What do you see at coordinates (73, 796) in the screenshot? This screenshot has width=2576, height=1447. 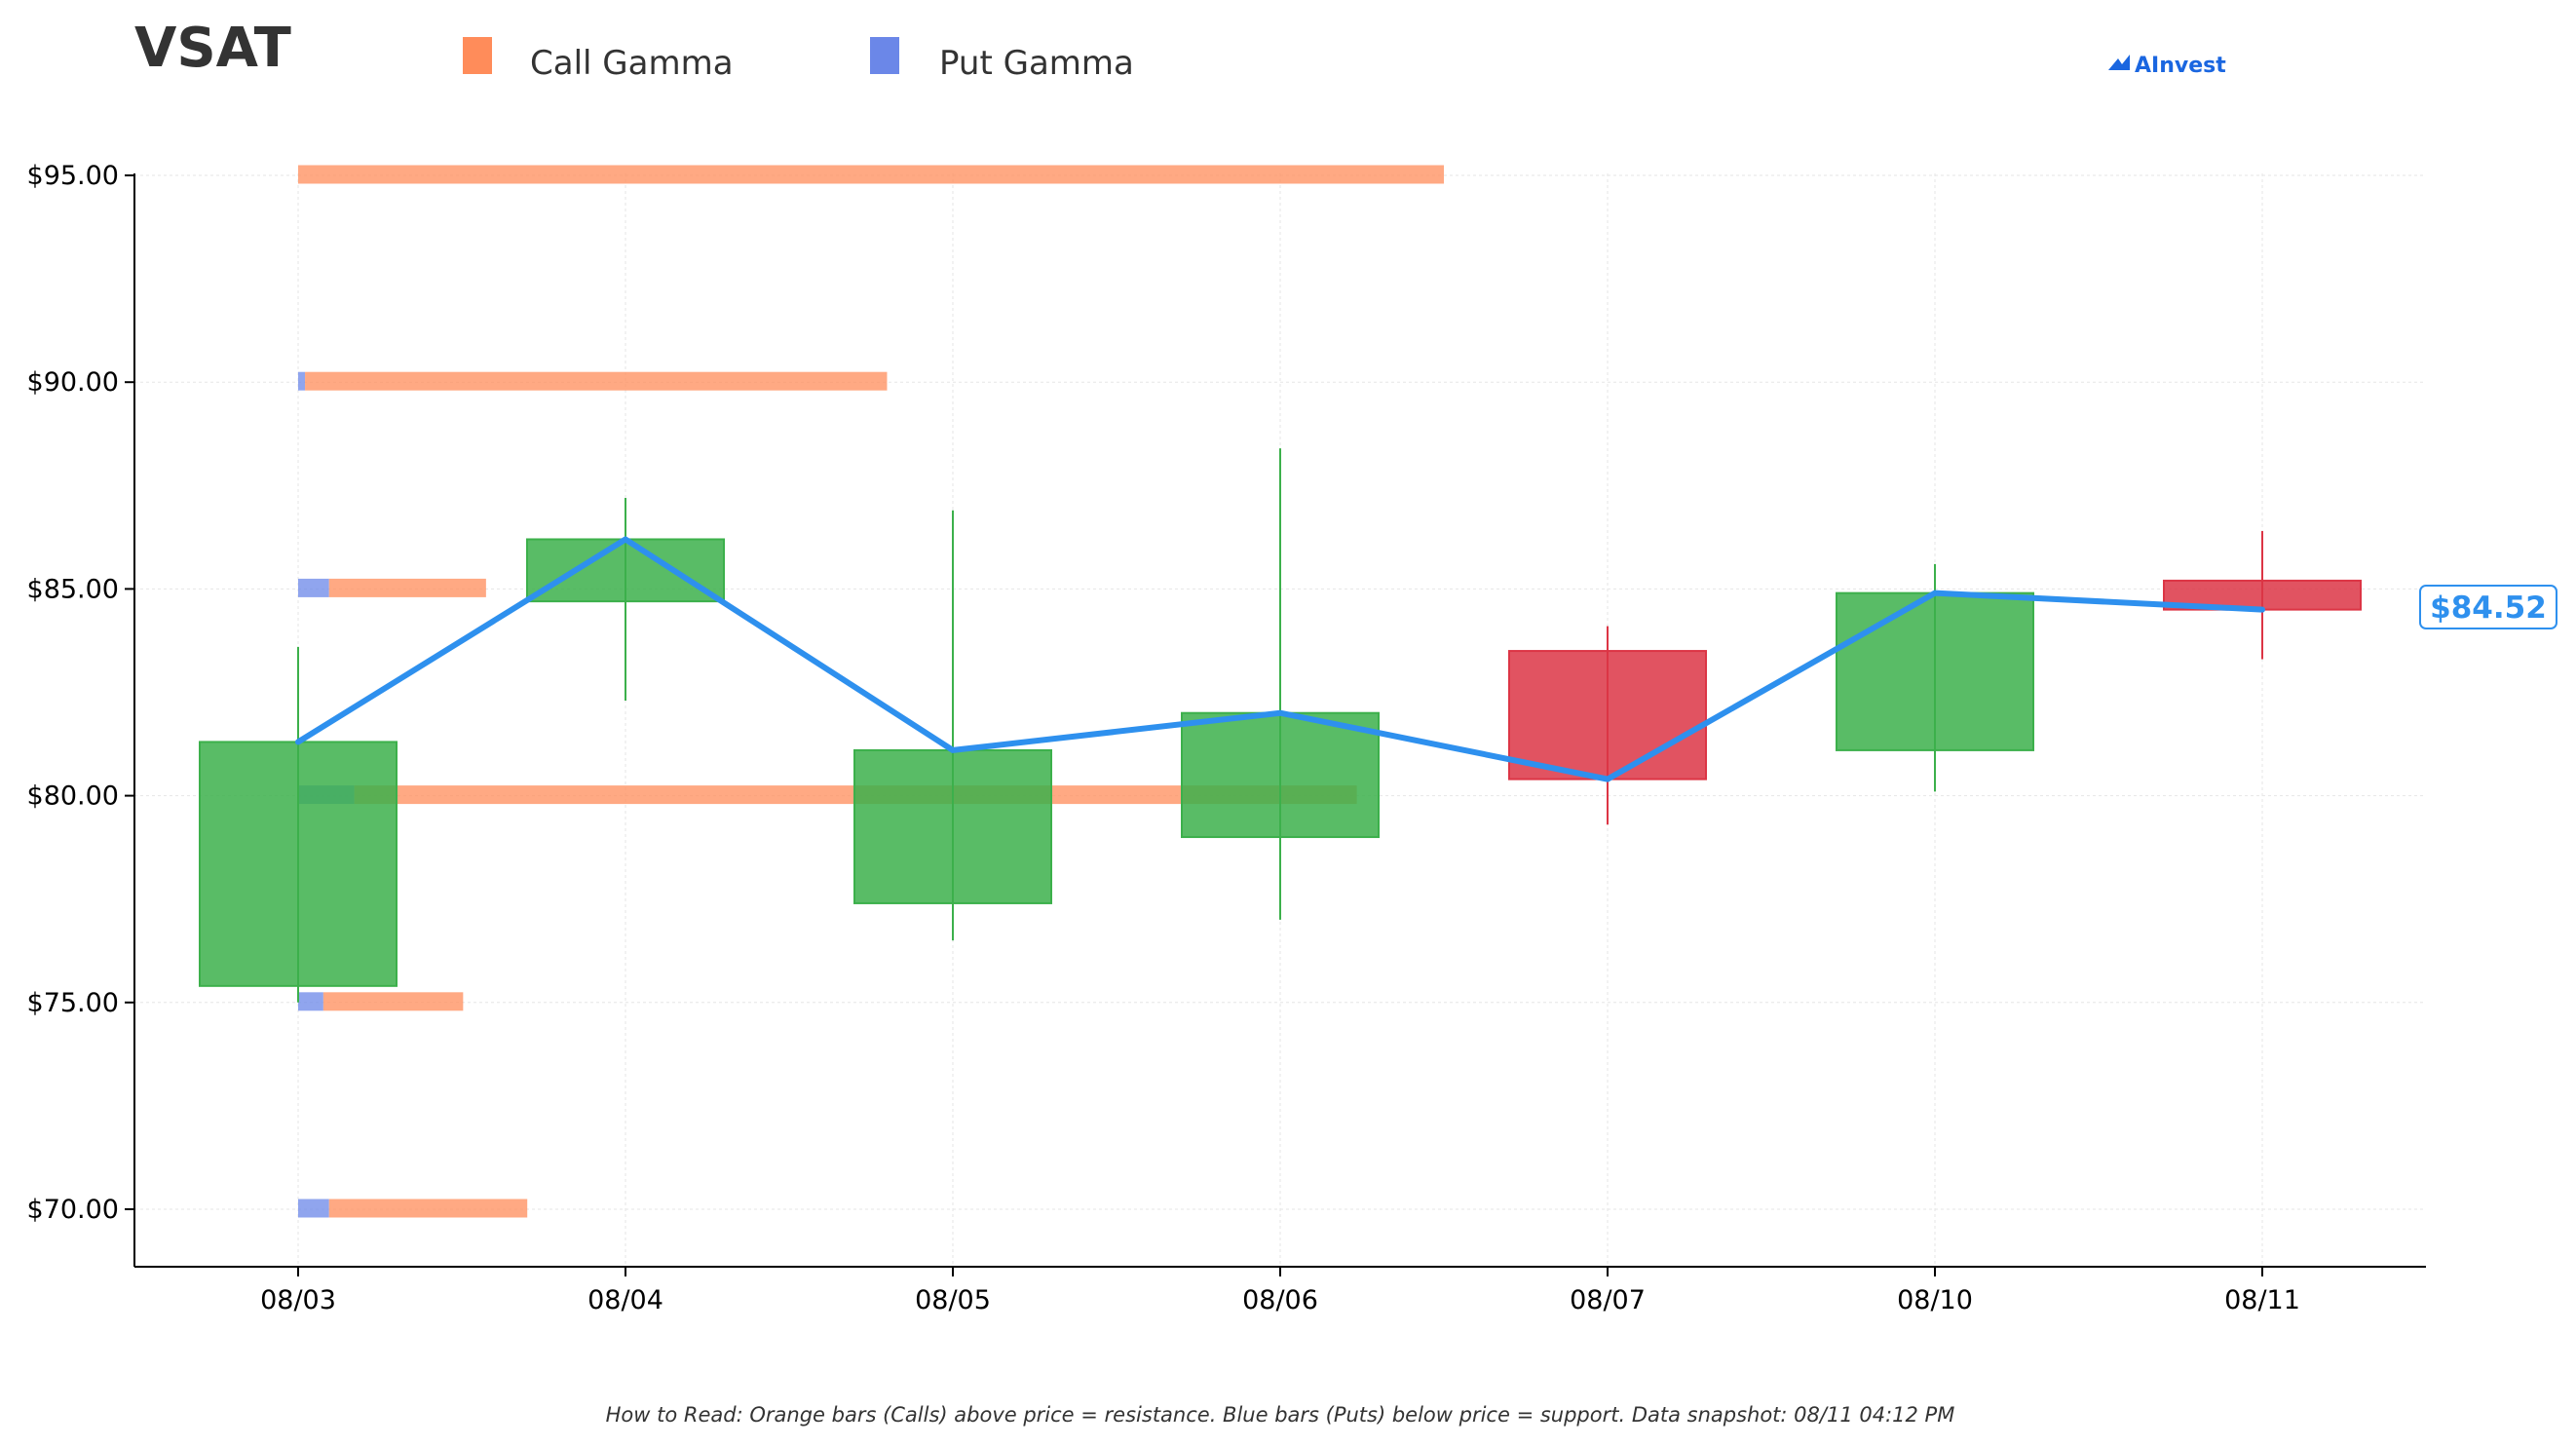 I see `y-tick-label: $80.00` at bounding box center [73, 796].